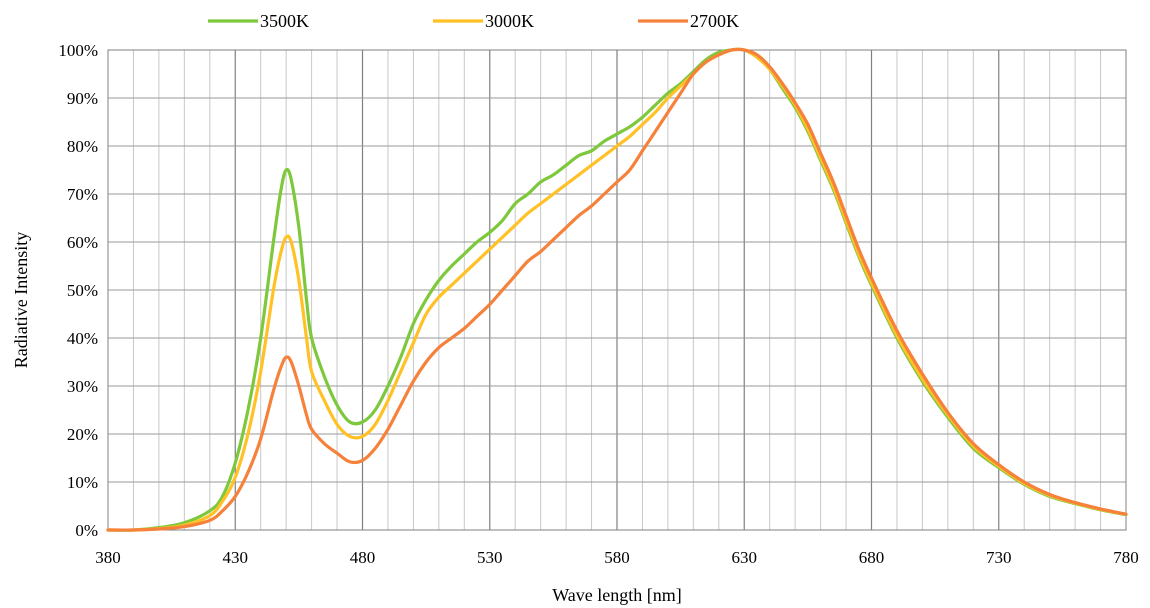 The height and width of the screenshot is (608, 1150). What do you see at coordinates (82, 98) in the screenshot?
I see `y-tick-label: 90%` at bounding box center [82, 98].